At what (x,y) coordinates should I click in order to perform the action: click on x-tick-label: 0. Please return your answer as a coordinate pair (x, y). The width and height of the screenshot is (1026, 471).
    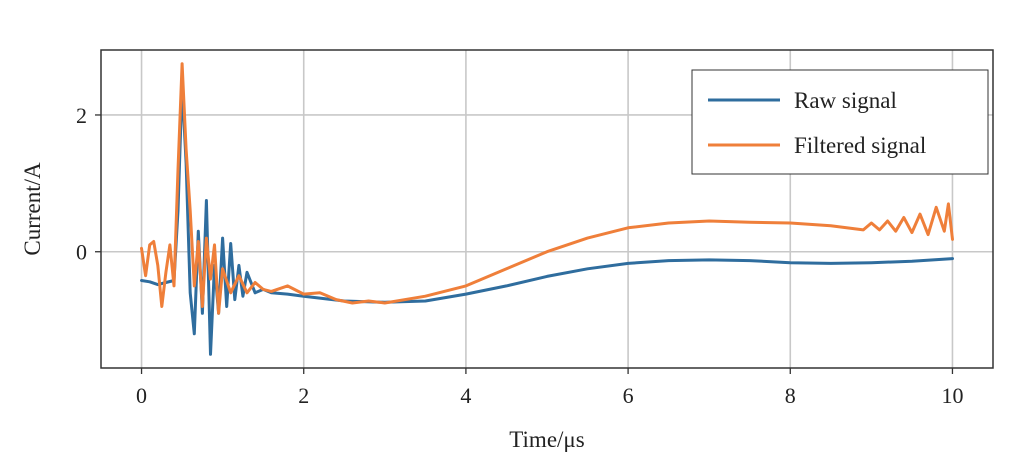
    Looking at the image, I should click on (141, 395).